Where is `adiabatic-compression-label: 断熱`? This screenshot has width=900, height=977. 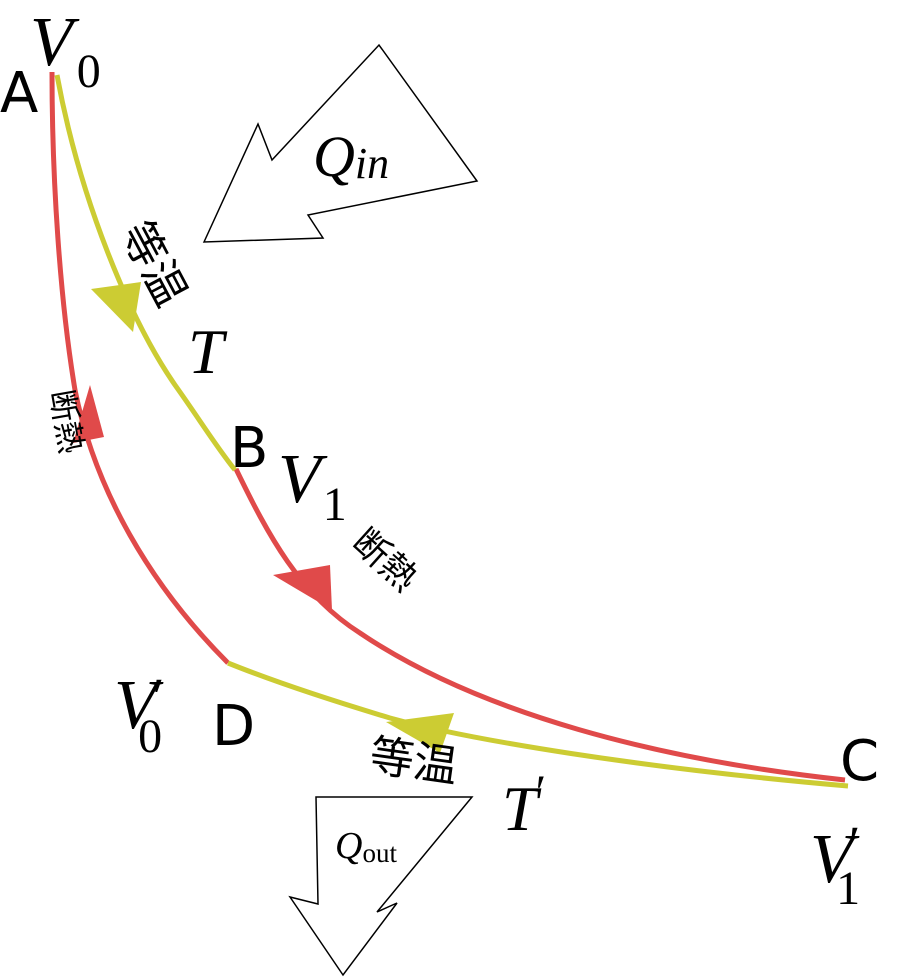 adiabatic-compression-label: 断熱 is located at coordinates (66, 422).